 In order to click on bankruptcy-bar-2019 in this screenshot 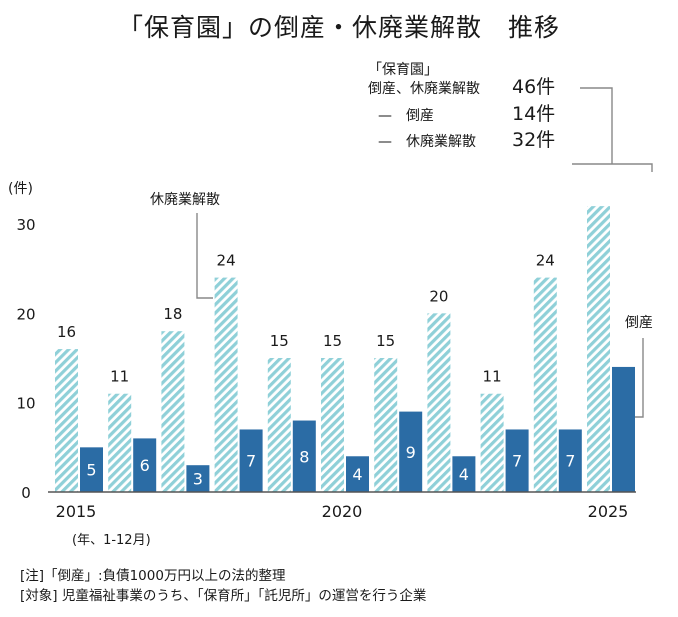, I will do `click(304, 456)`.